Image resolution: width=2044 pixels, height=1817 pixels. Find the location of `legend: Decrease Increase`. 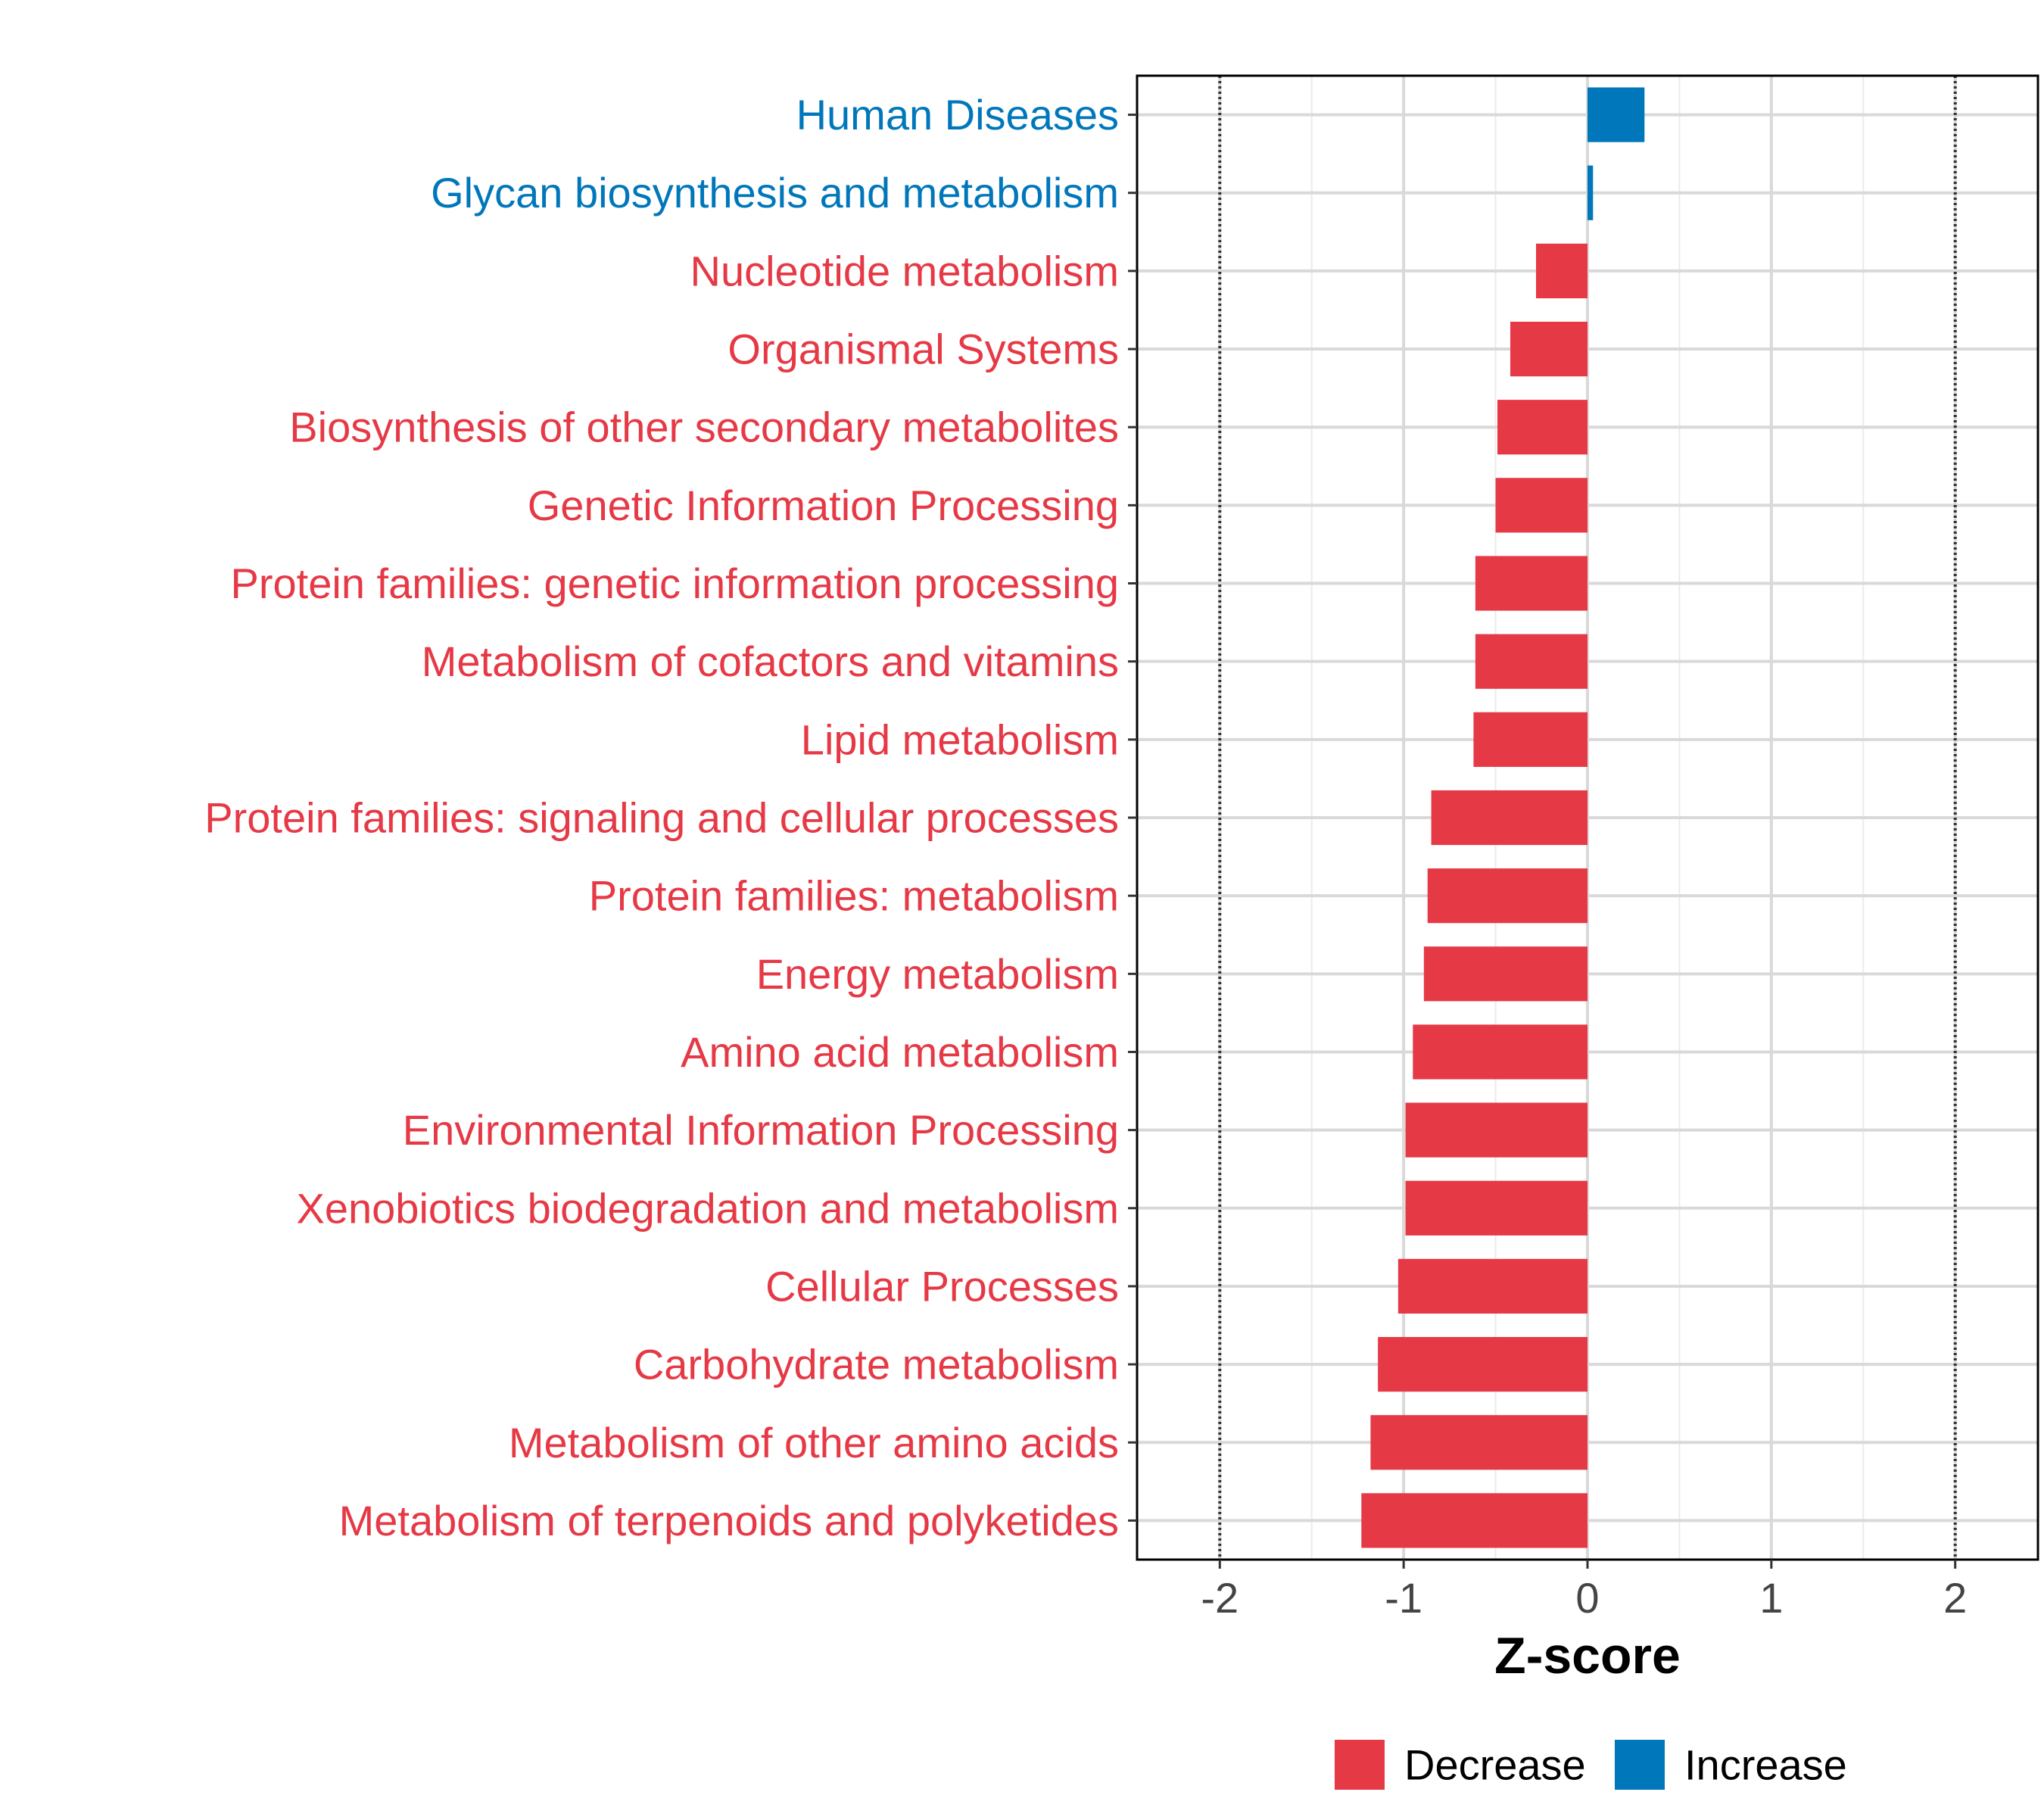

legend: Decrease Increase is located at coordinates (1591, 1765).